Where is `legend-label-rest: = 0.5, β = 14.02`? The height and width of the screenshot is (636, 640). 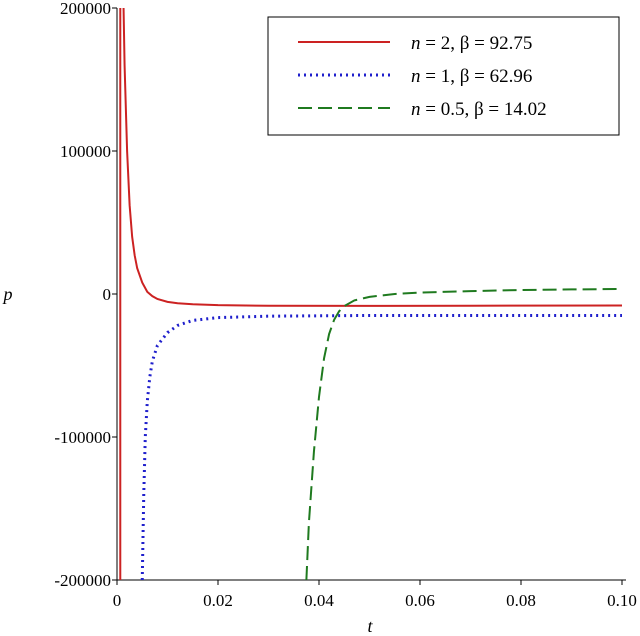
legend-label-rest: = 0.5, β = 14.02 is located at coordinates (484, 109).